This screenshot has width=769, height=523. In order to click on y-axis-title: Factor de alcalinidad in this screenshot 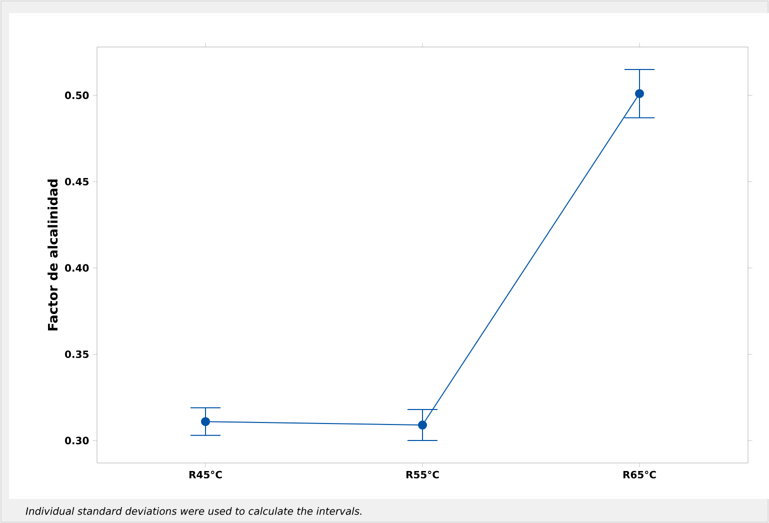, I will do `click(53, 255)`.